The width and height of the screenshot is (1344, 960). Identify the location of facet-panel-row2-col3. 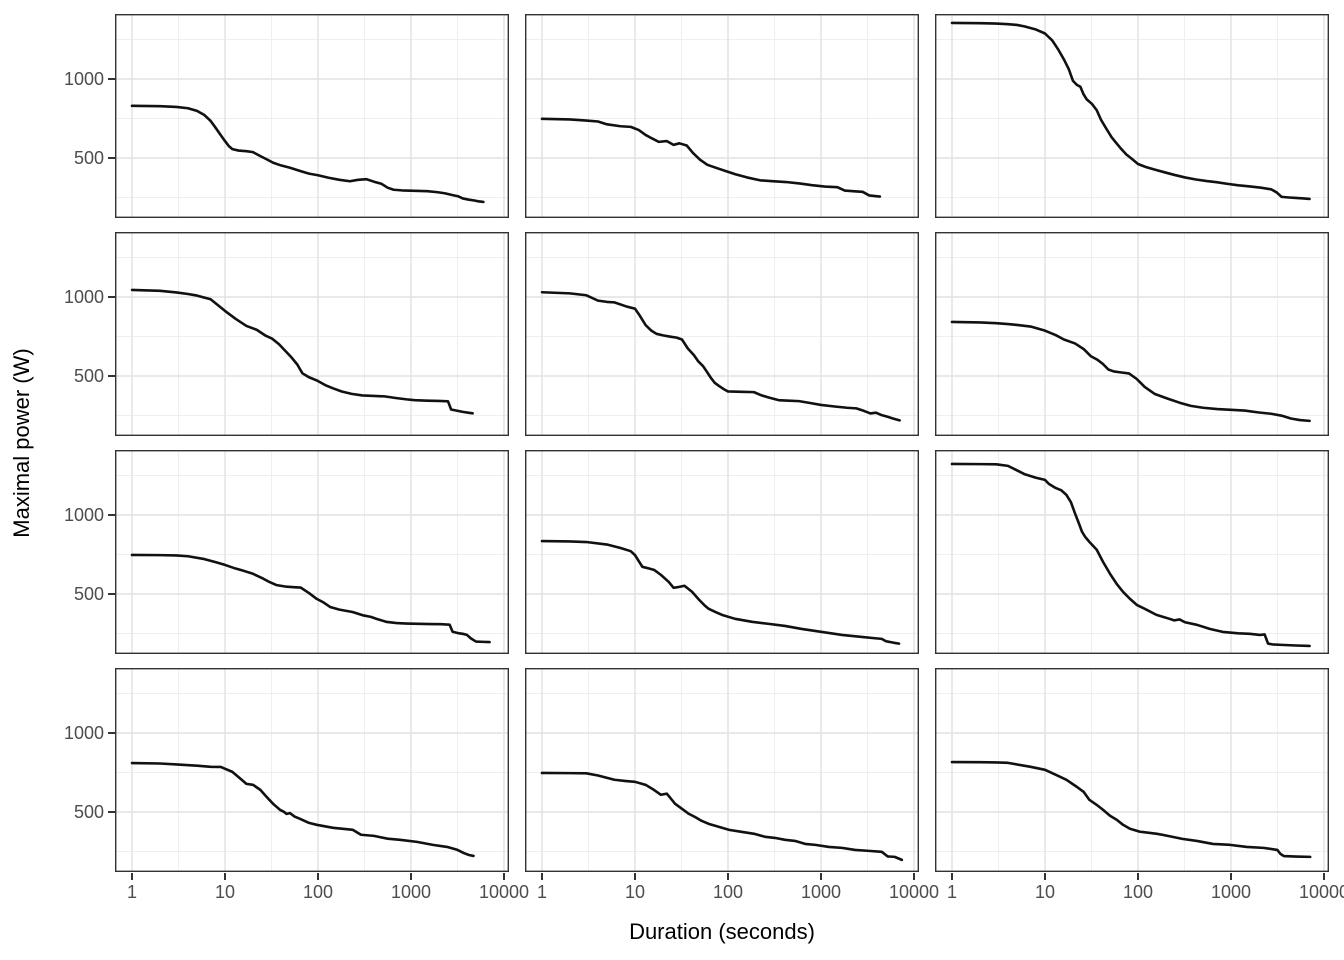
(1132, 334).